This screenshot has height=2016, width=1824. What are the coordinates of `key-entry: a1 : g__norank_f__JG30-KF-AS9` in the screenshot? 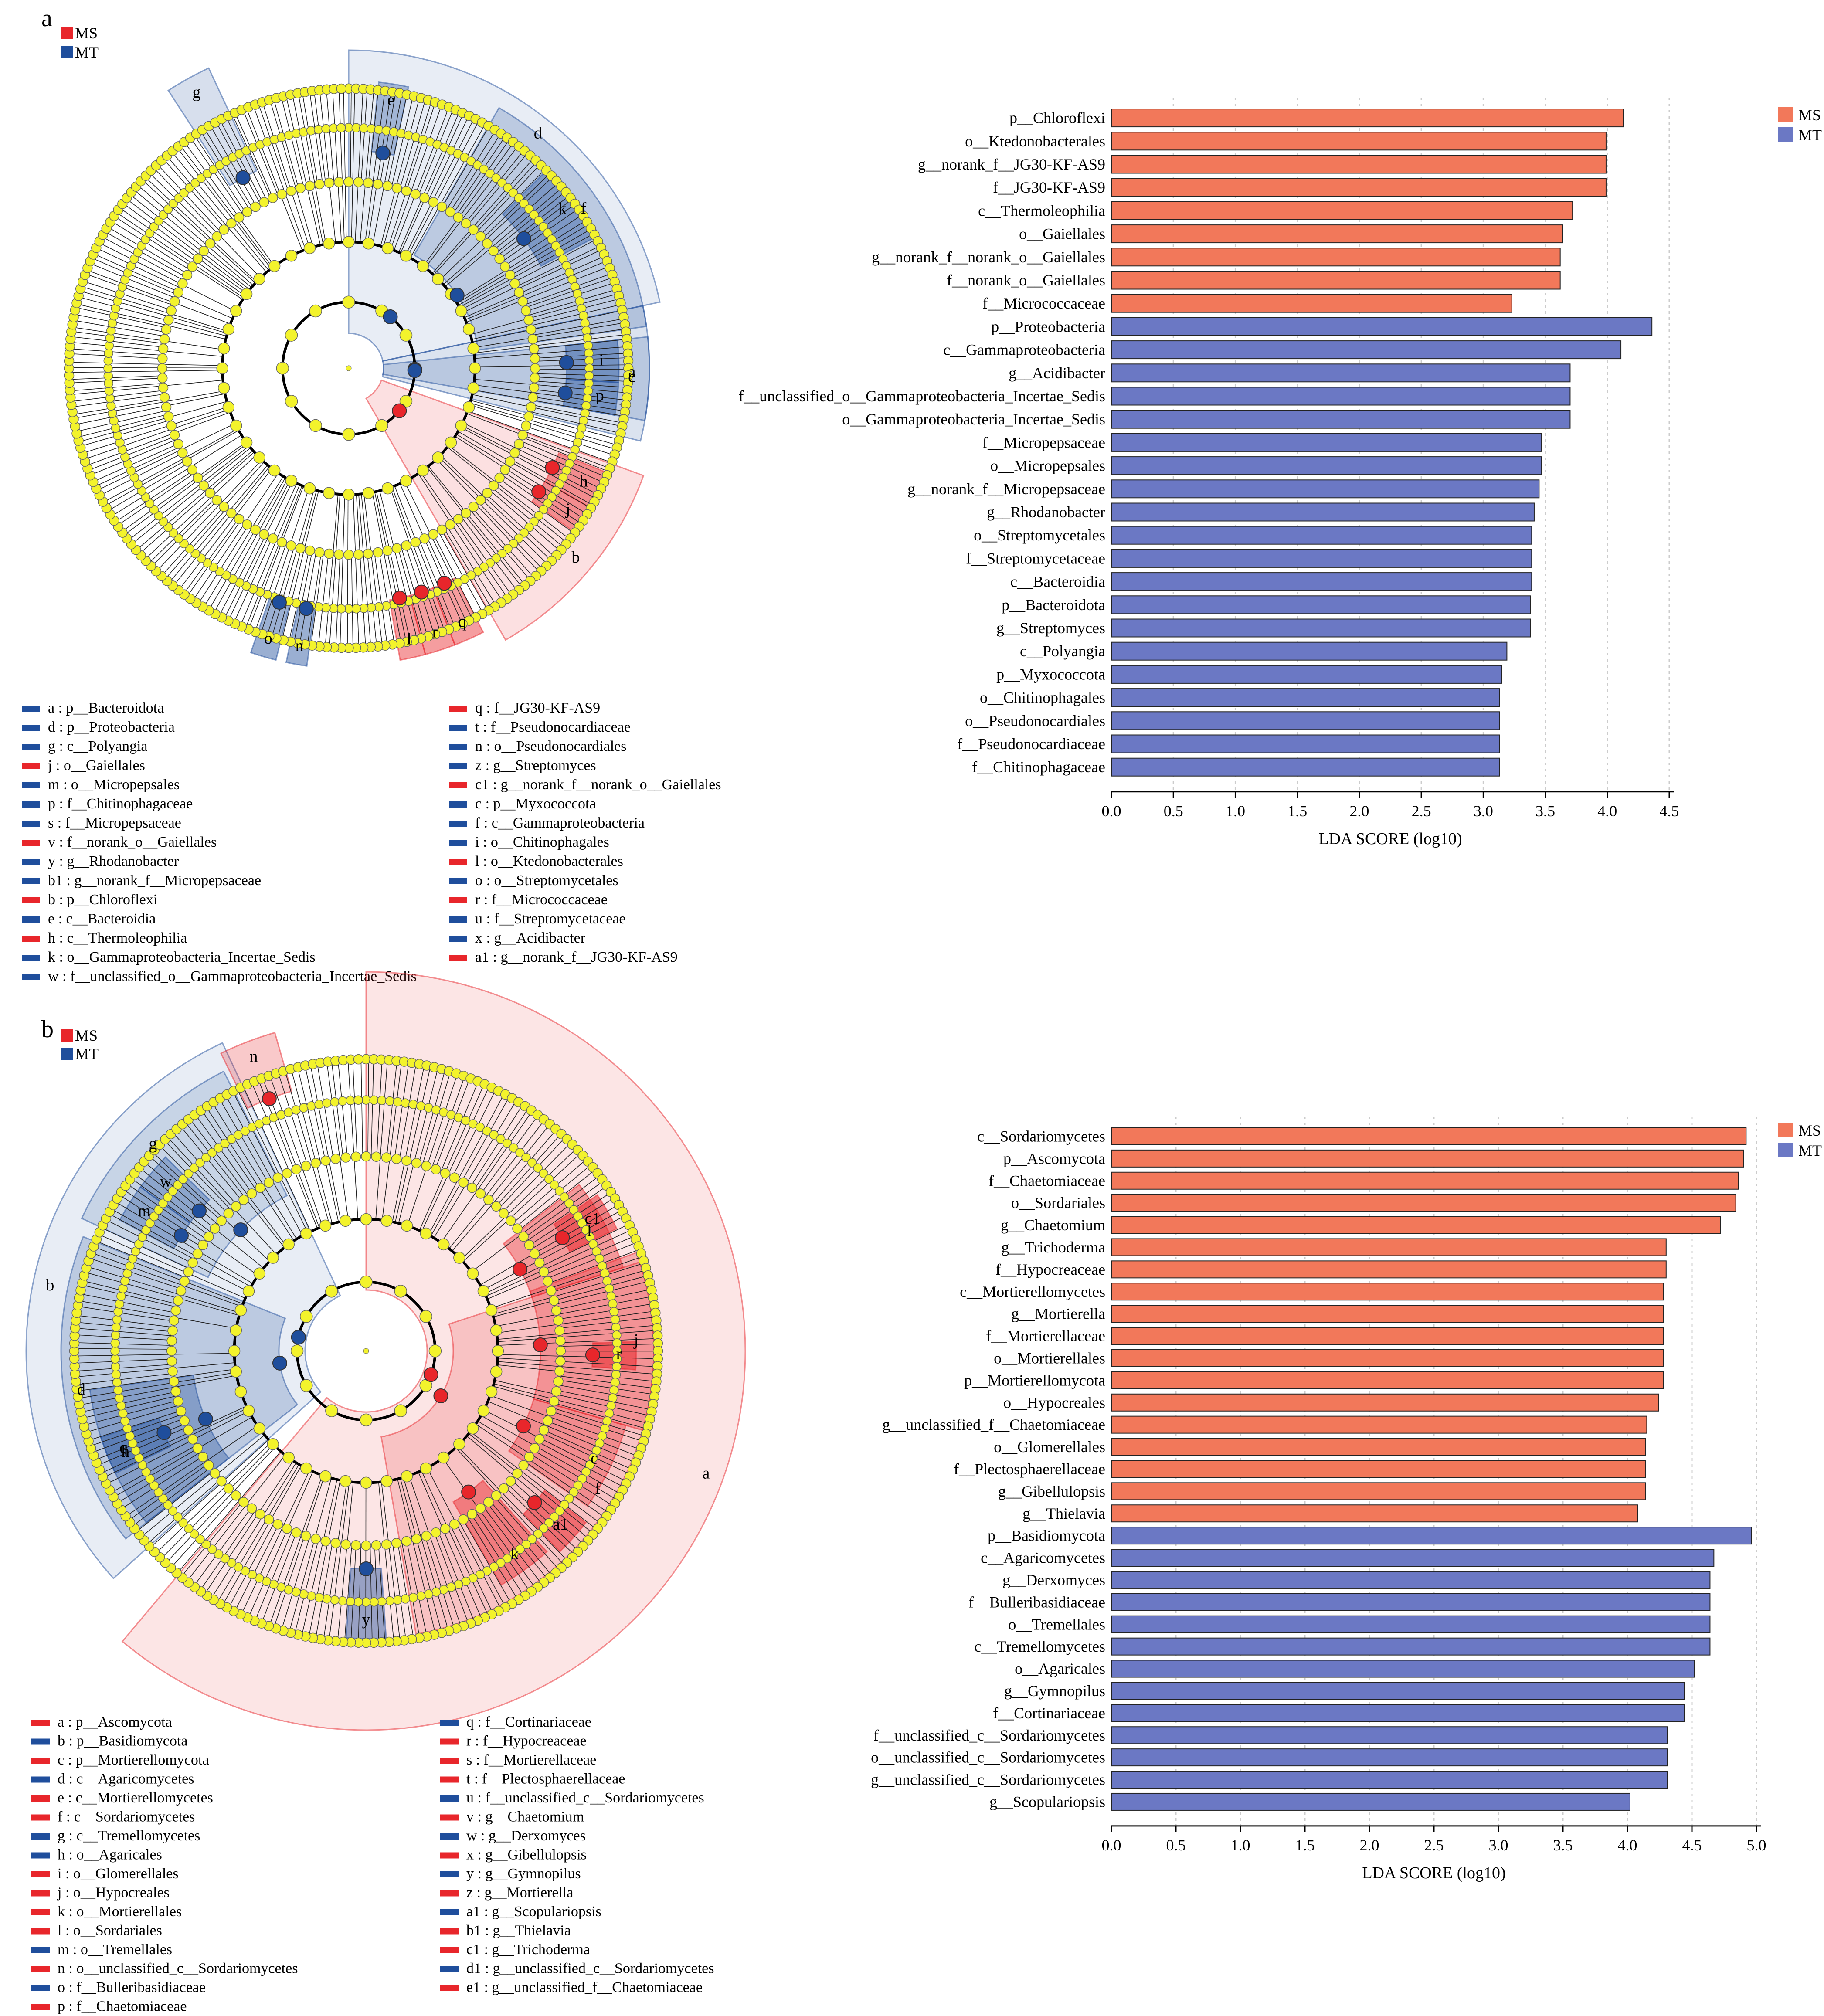 It's located at (576, 957).